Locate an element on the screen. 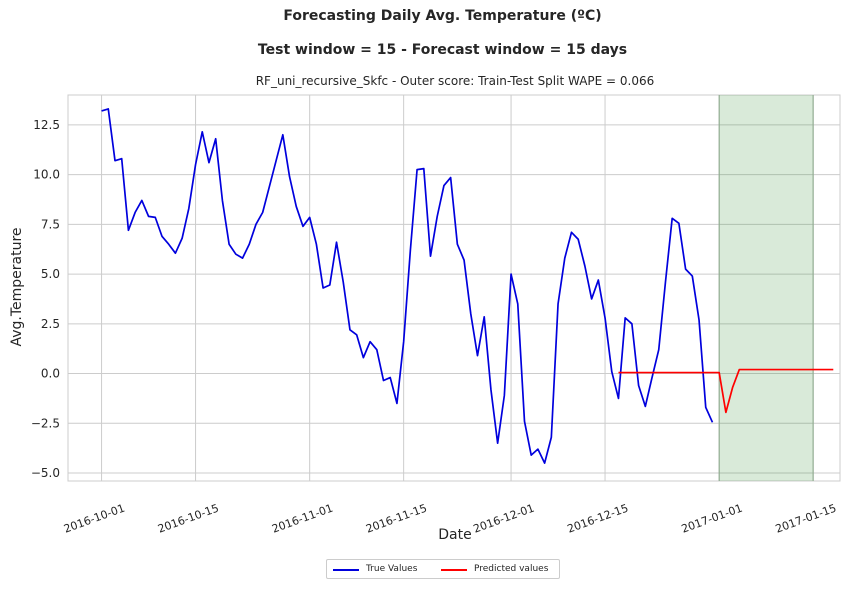  legend-swatch-true-values is located at coordinates (346, 570).